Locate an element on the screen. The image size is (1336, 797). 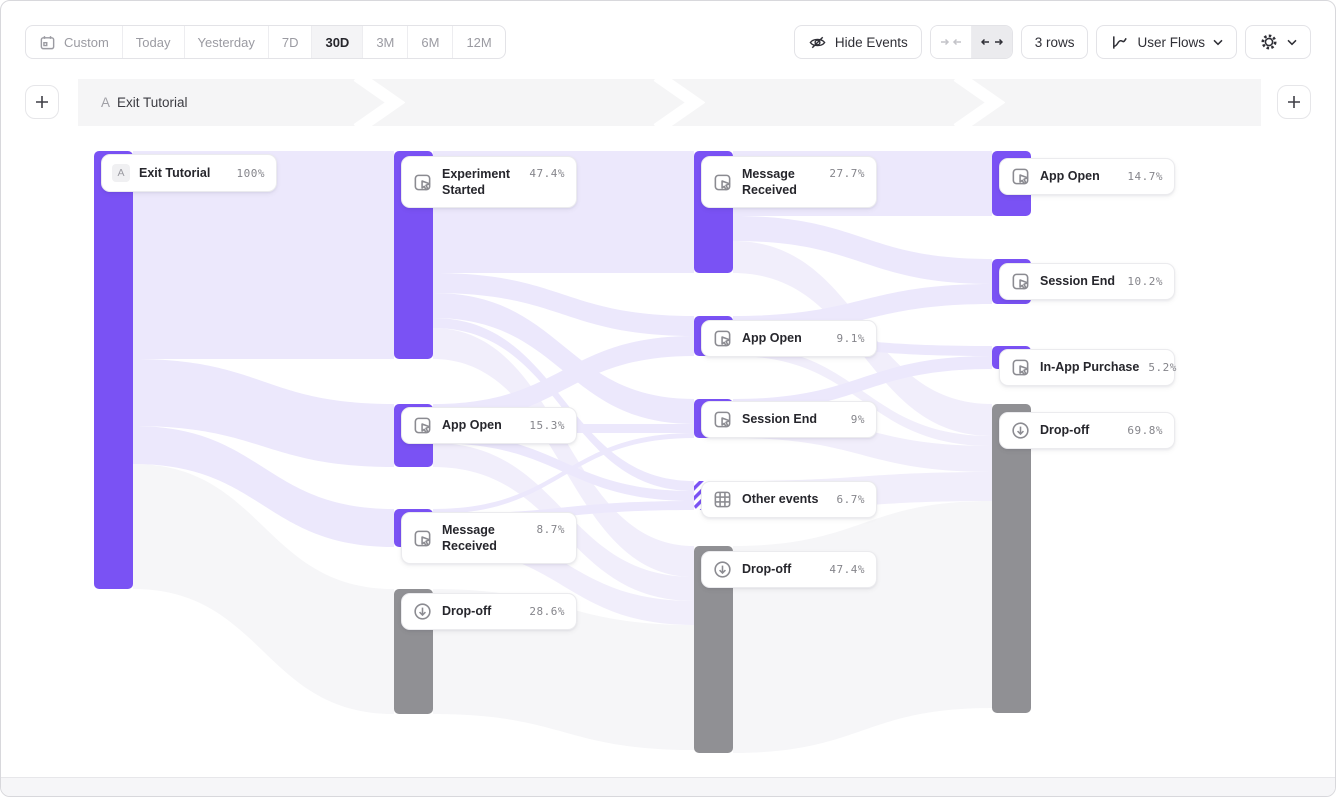
flow-node-drop-off-3: Drop-off 47.4% is located at coordinates (789, 569).